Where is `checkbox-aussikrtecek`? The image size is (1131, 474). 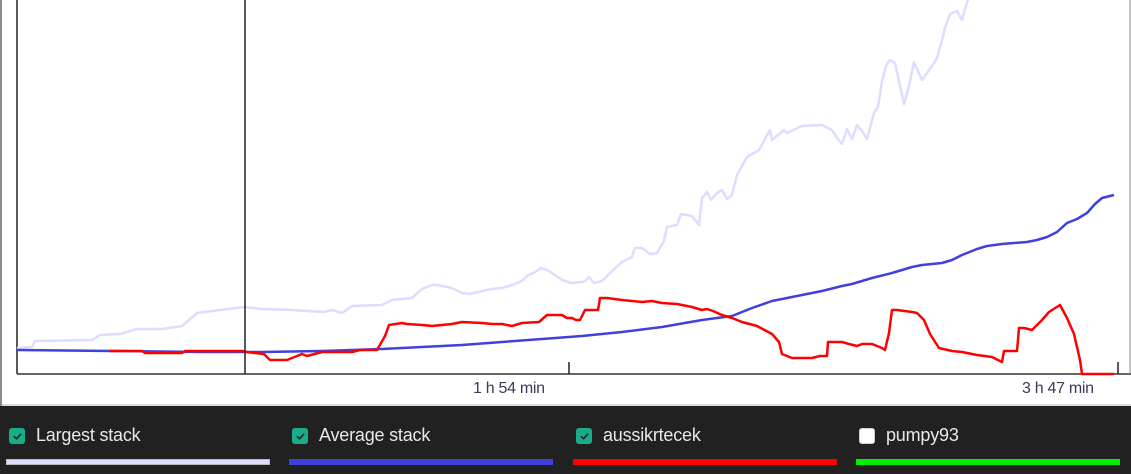 checkbox-aussikrtecek is located at coordinates (584, 436).